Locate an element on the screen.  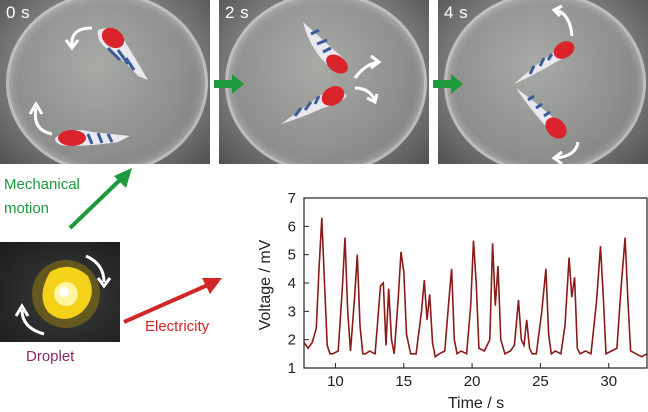
x-tick-label: 25 is located at coordinates (540, 381).